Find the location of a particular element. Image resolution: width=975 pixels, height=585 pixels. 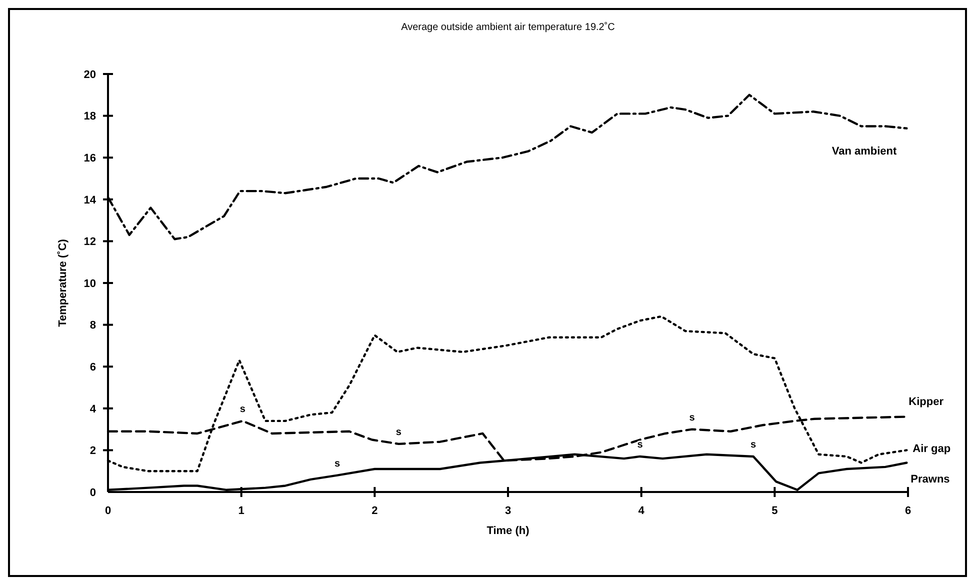

y-axis-title: Temperature (˚C) is located at coordinates (63, 282).